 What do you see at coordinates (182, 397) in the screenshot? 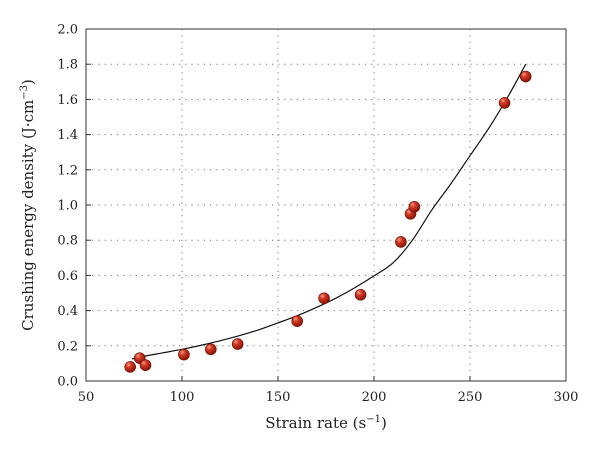
I see `x-tick-label: 100` at bounding box center [182, 397].